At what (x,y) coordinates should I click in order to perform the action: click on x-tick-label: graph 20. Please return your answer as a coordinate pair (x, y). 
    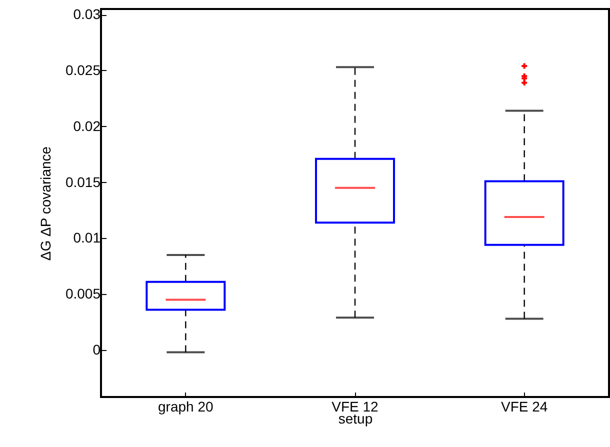
    Looking at the image, I should click on (186, 406).